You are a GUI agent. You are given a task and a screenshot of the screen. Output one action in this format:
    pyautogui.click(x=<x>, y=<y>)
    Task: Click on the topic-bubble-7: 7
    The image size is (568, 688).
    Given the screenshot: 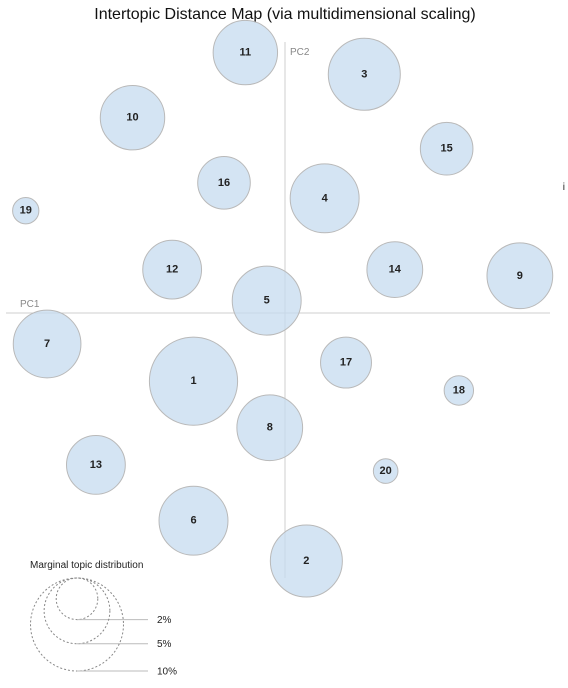 What is the action you would take?
    pyautogui.click(x=47, y=344)
    